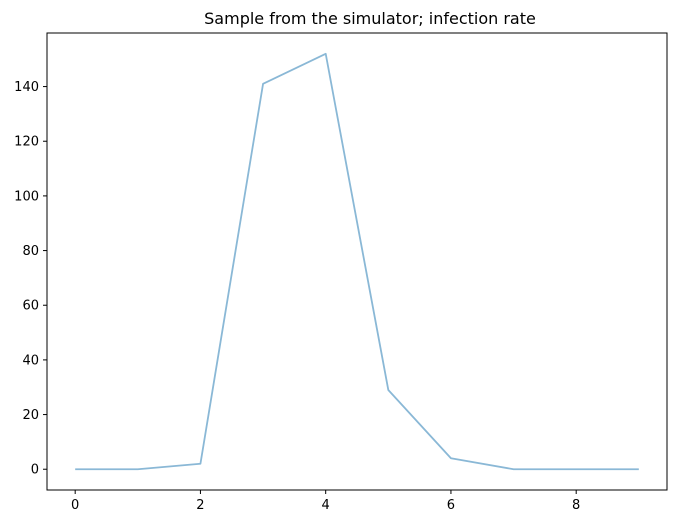 The height and width of the screenshot is (528, 676). What do you see at coordinates (26, 142) in the screenshot?
I see `y-tick-label: 120` at bounding box center [26, 142].